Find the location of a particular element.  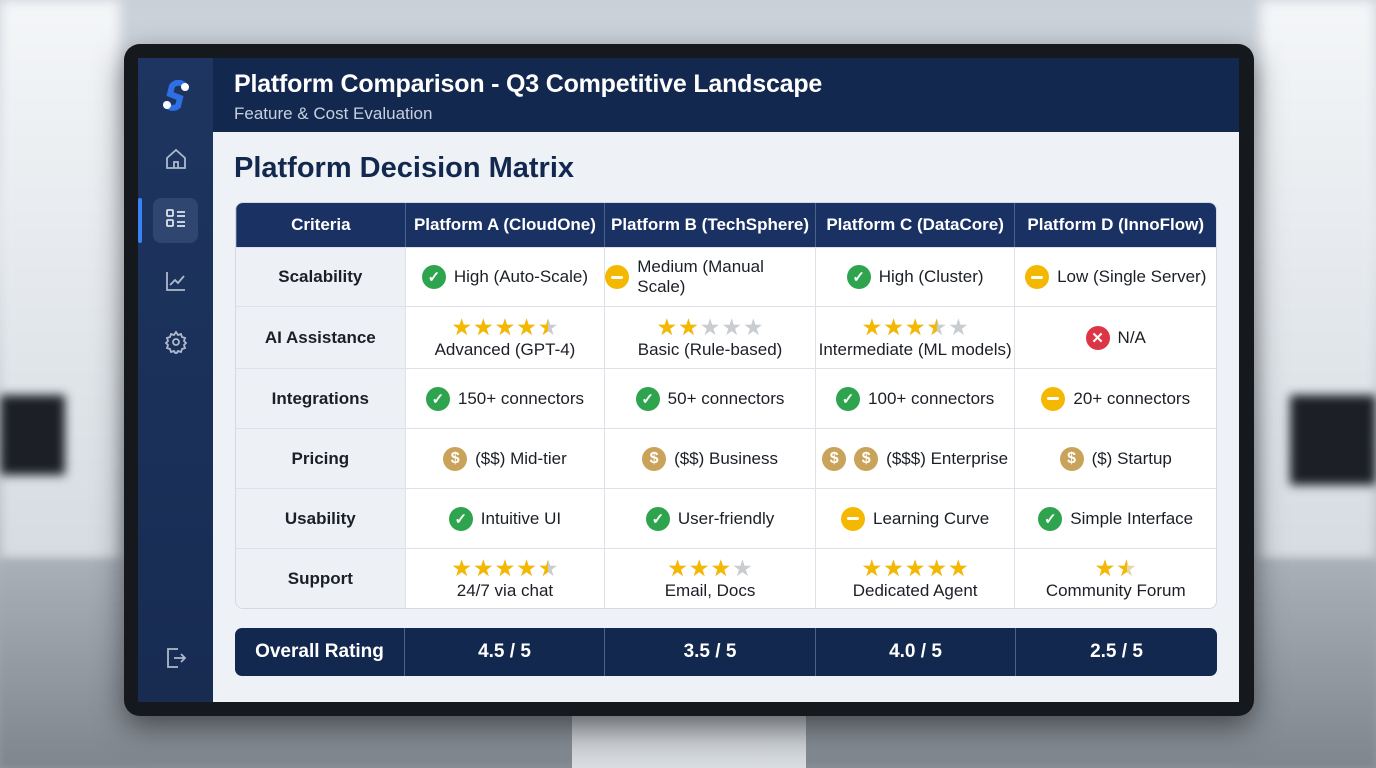

table-cell: $ ($$) Business is located at coordinates (709, 458).